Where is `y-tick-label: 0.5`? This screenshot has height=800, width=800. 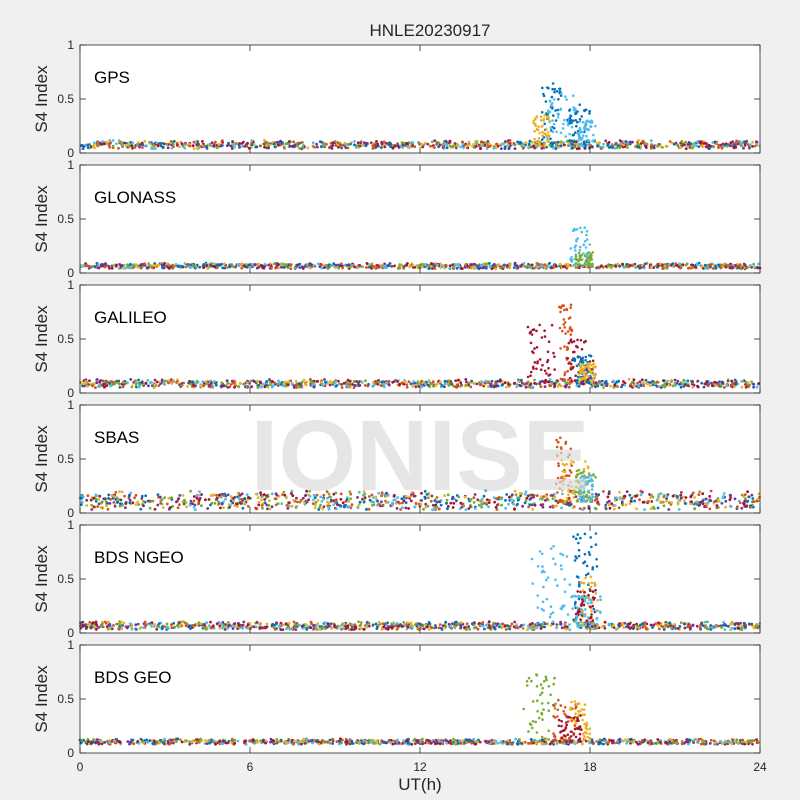 y-tick-label: 0.5 is located at coordinates (65, 219).